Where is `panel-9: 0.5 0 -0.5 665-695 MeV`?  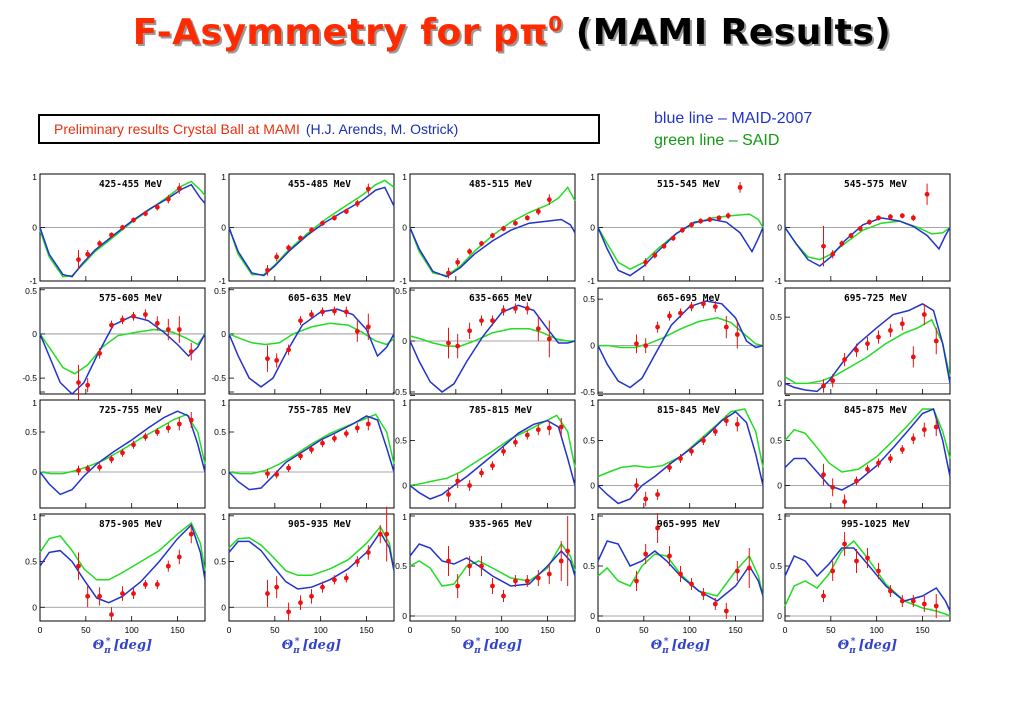
panel-9: 0.5 0 -0.5 665-695 MeV is located at coordinates (672, 342).